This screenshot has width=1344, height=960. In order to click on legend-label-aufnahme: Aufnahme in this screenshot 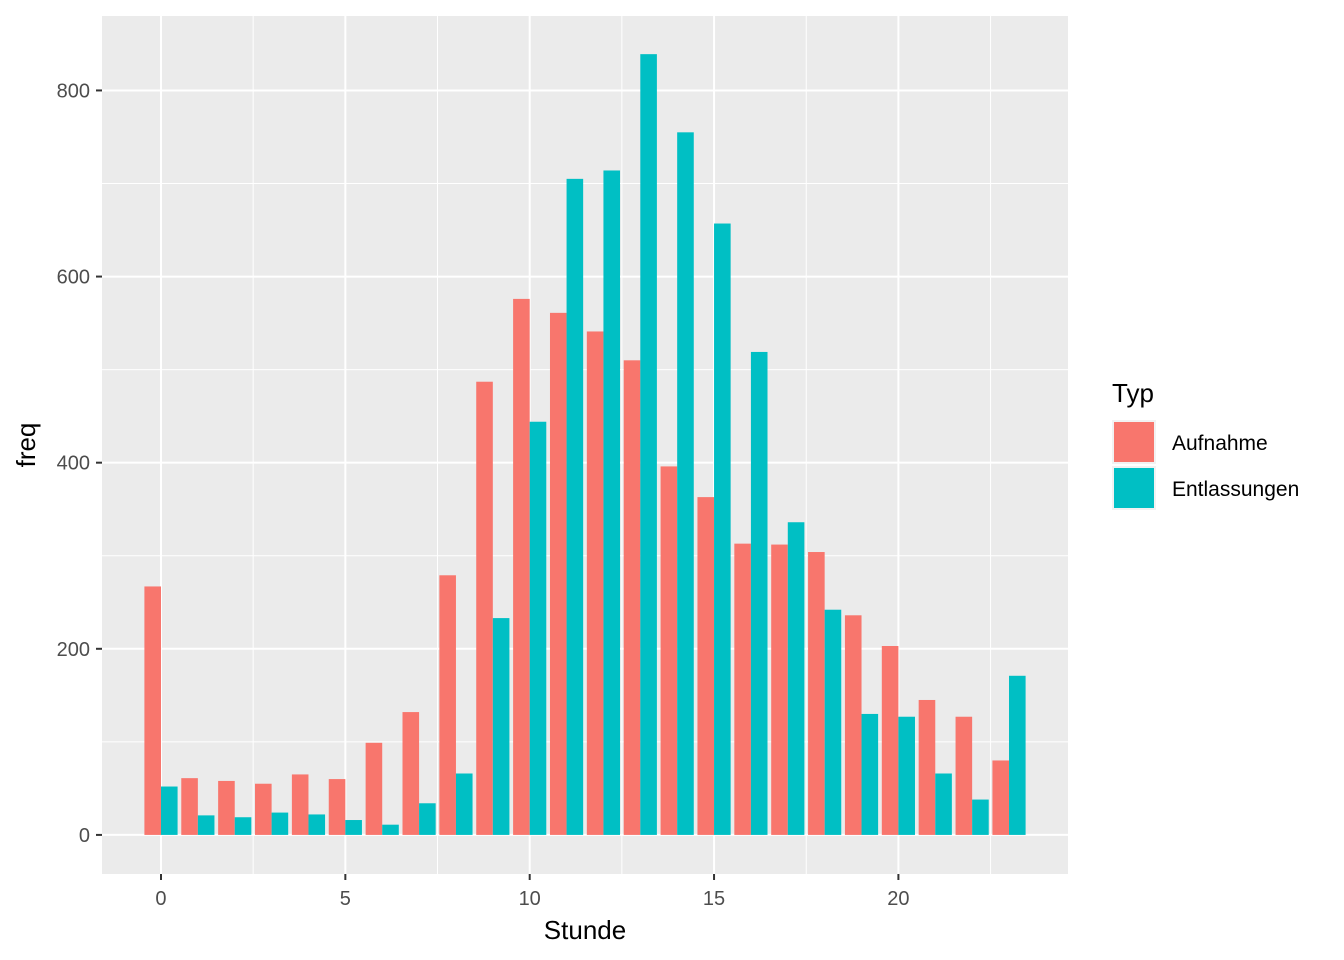, I will do `click(1220, 443)`.